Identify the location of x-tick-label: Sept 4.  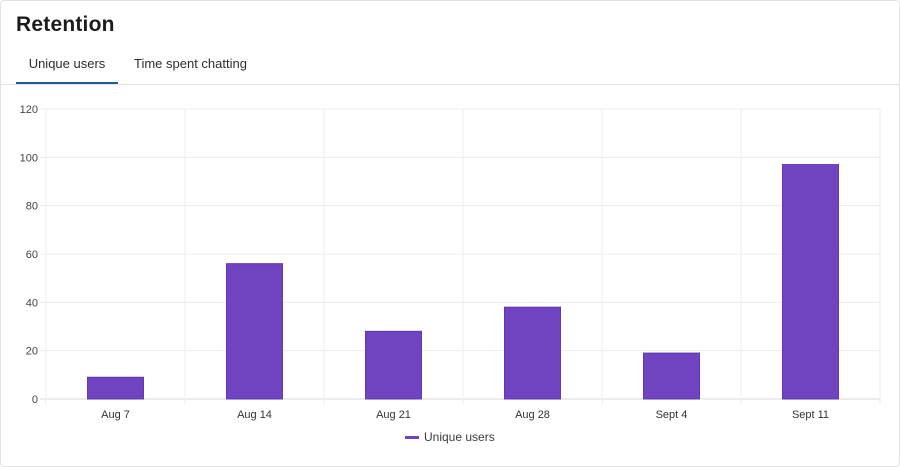
(672, 415).